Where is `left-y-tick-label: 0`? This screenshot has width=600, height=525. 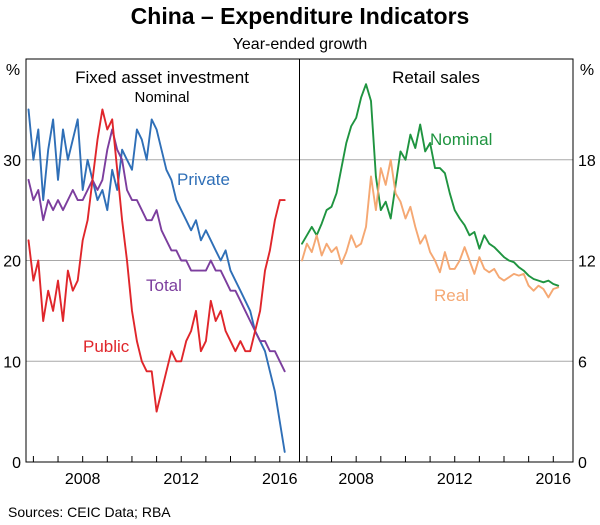
left-y-tick-label: 0 is located at coordinates (16, 463).